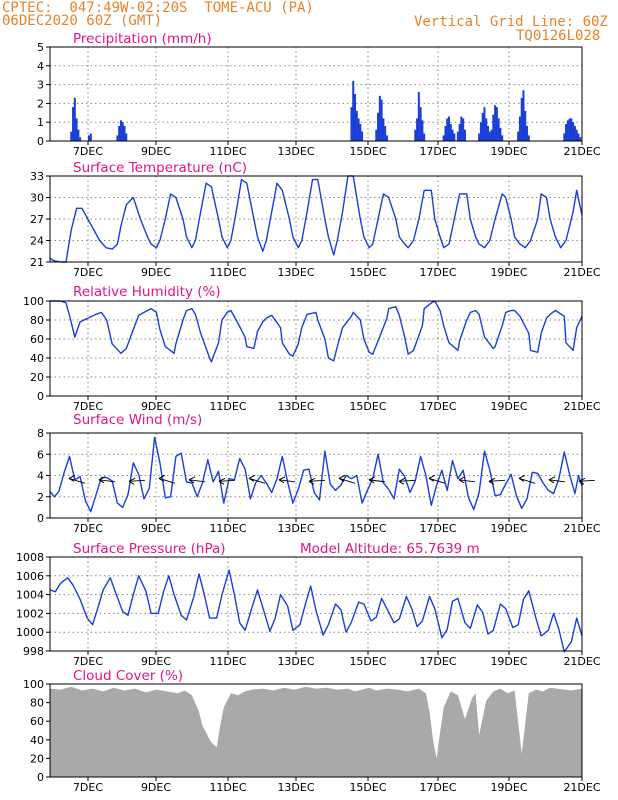 This screenshot has width=618, height=800. What do you see at coordinates (295, 528) in the screenshot?
I see `panel4-xtick-label: 13DEC` at bounding box center [295, 528].